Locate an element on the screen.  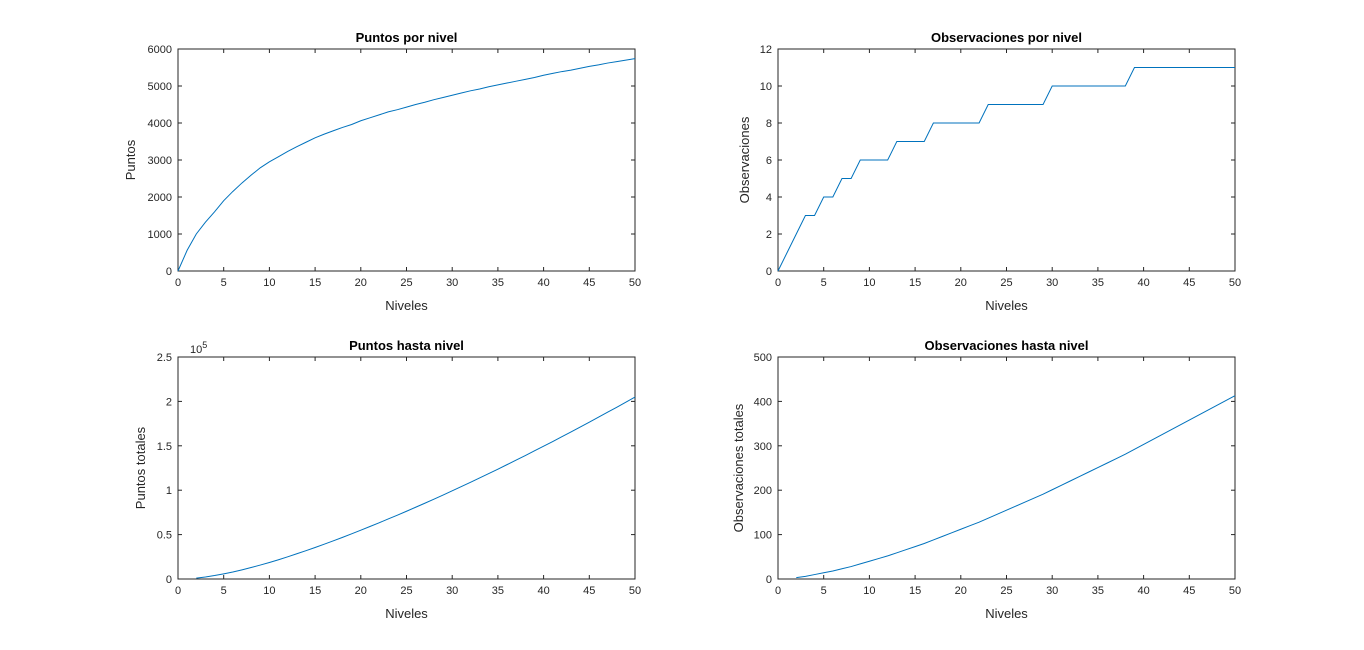
y-tick-label: 2.5 is located at coordinates (164, 358).